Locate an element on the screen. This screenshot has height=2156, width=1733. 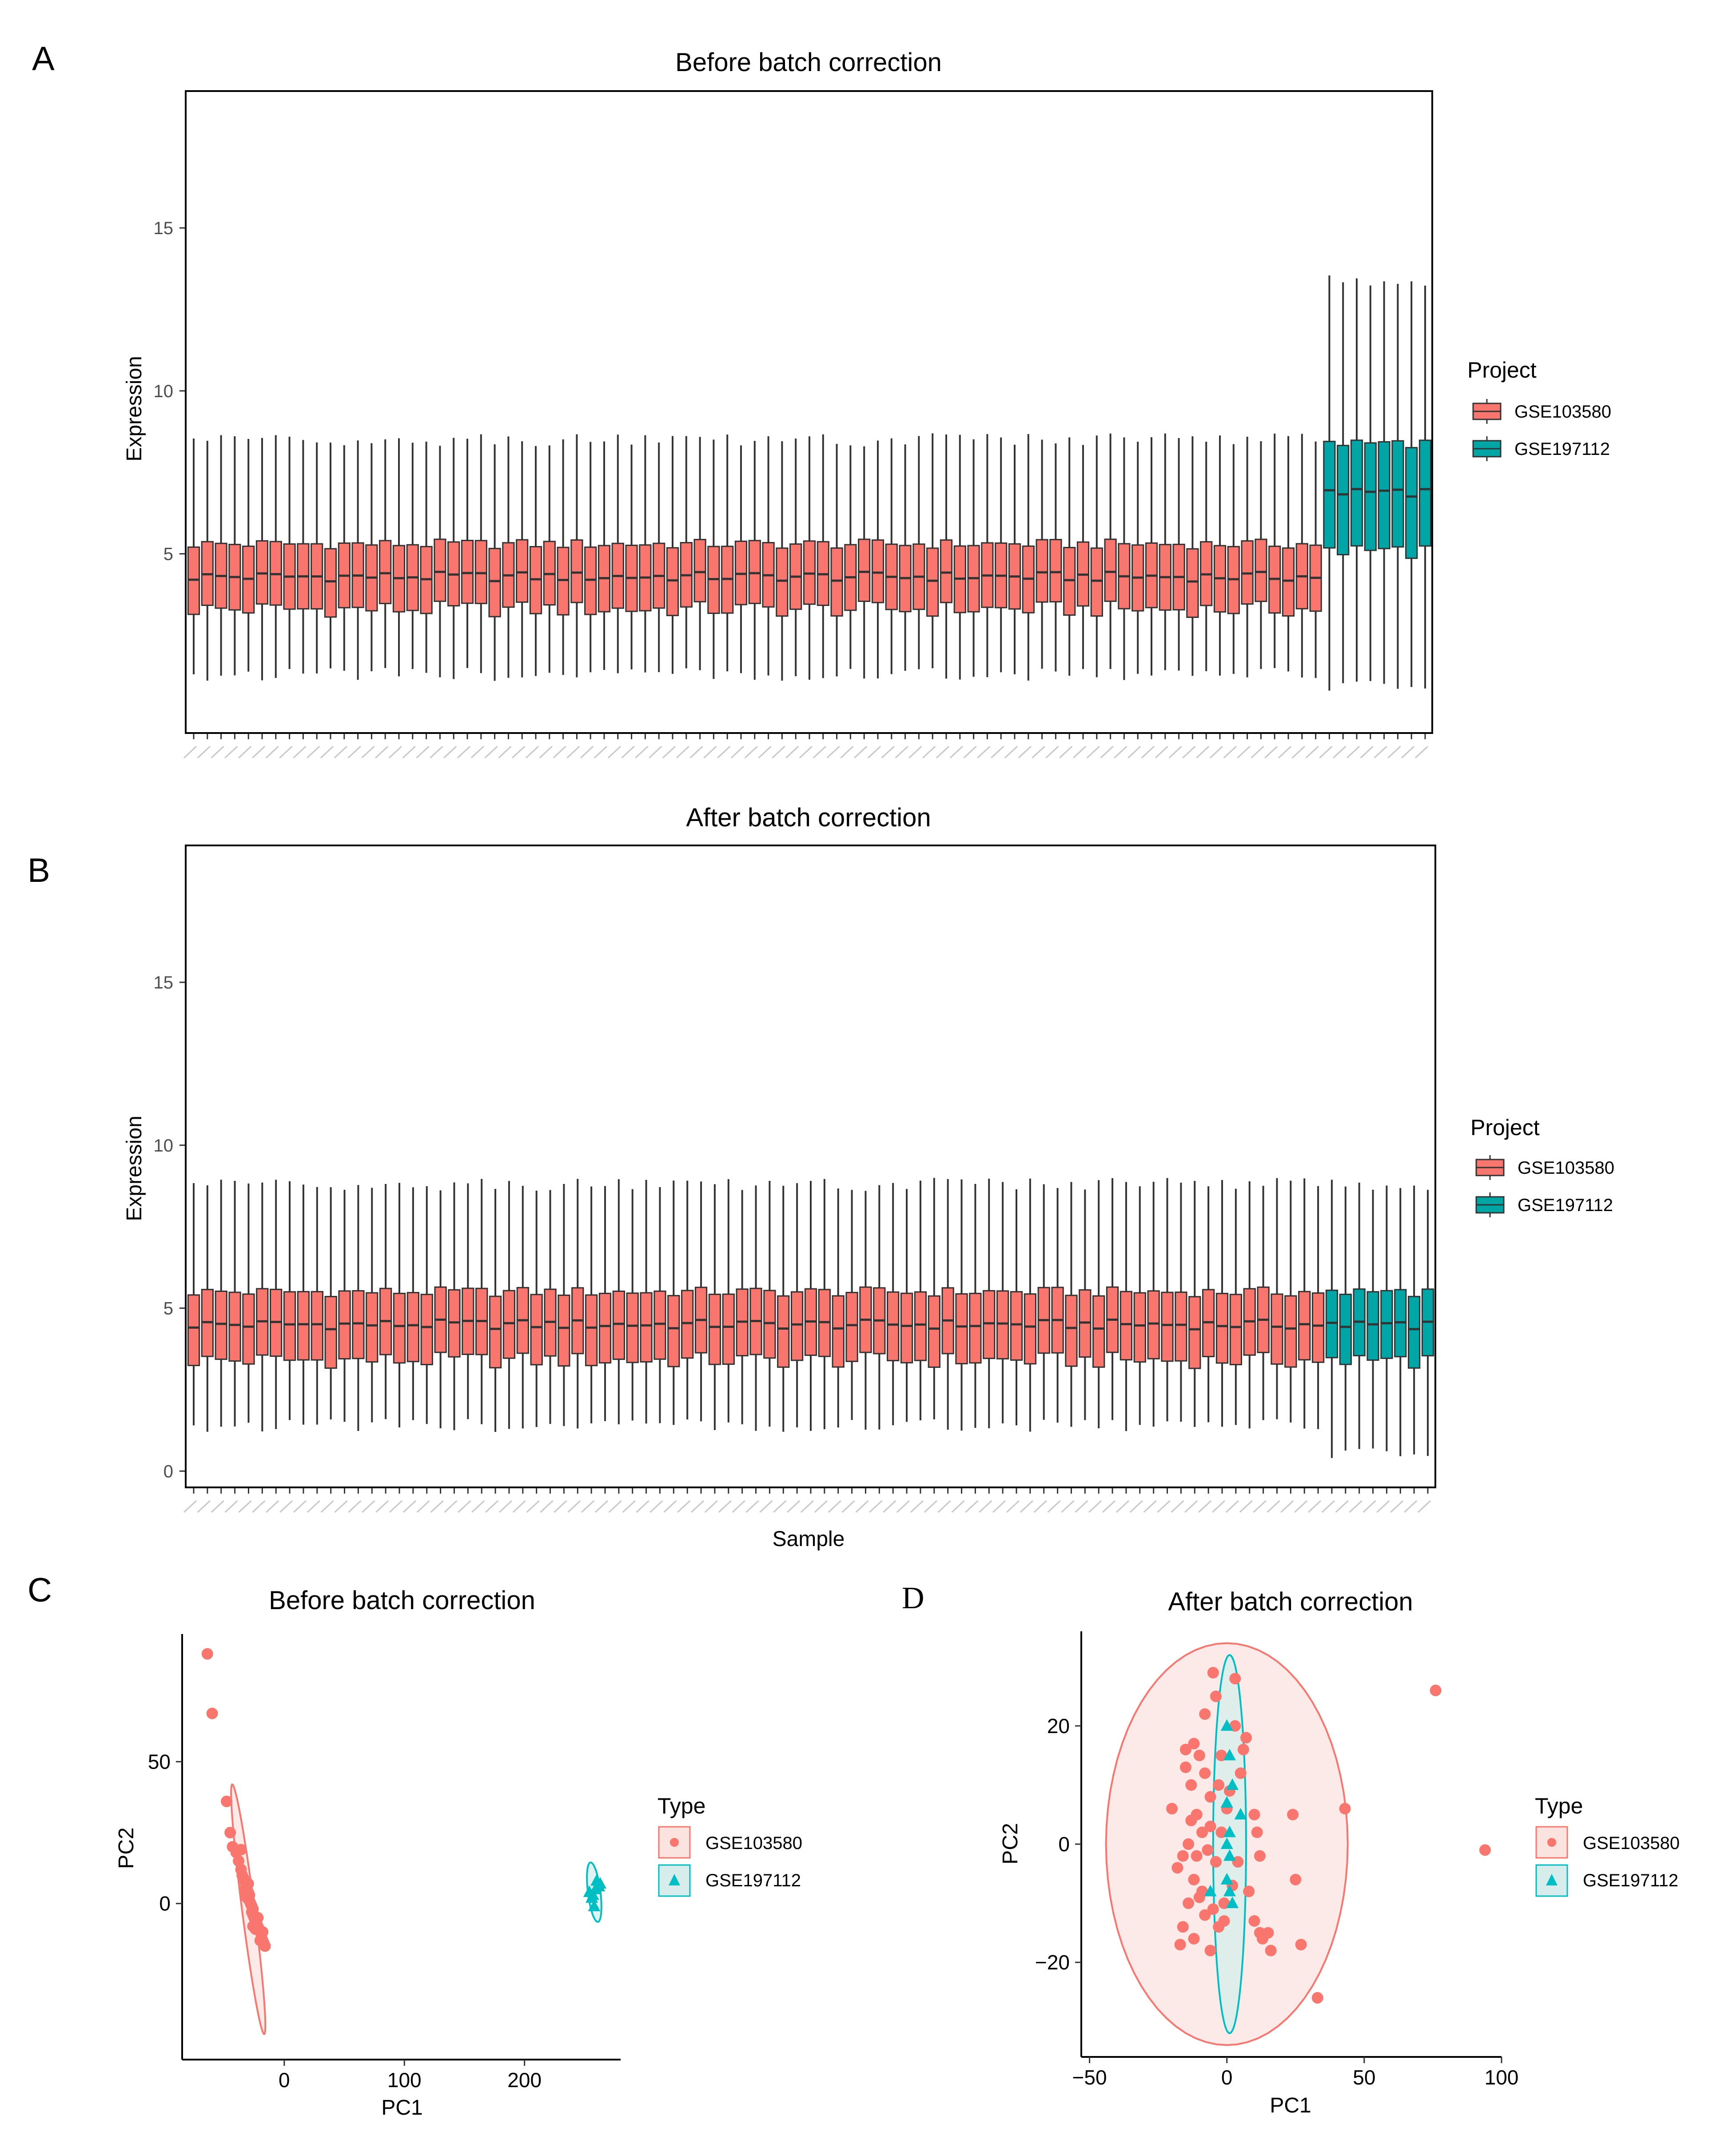
panel-b-title: After batch correction is located at coordinates (809, 817).